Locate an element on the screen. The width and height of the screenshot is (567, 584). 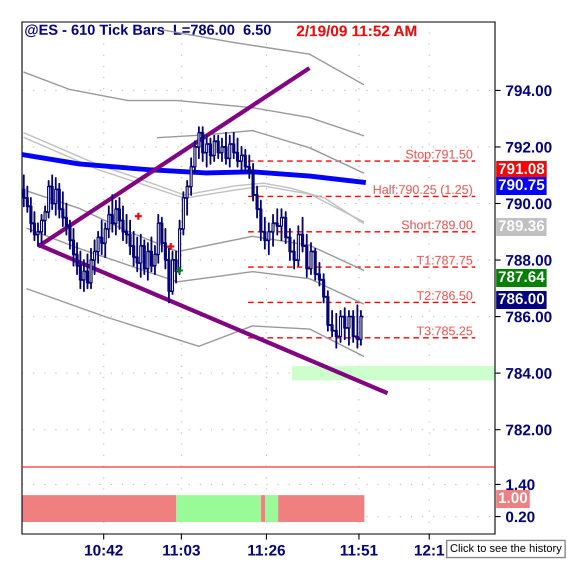
ref-line-label: Stop:791.50 is located at coordinates (439, 156).